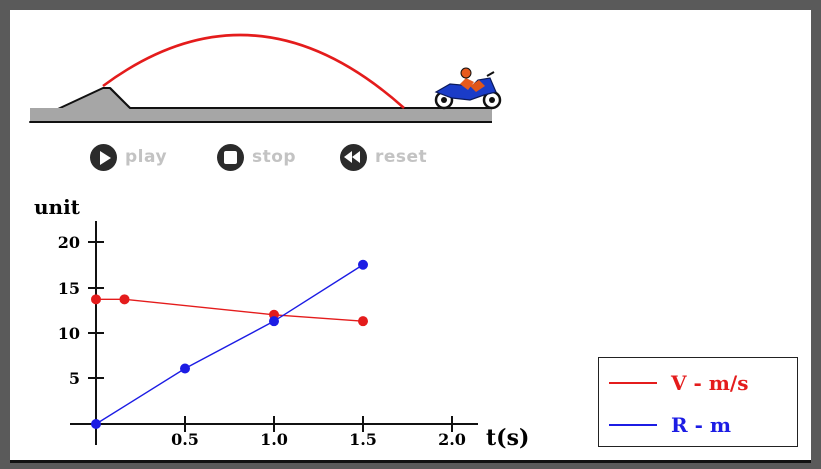 The width and height of the screenshot is (821, 469). I want to click on legend: V - m/s R - m, so click(698, 402).